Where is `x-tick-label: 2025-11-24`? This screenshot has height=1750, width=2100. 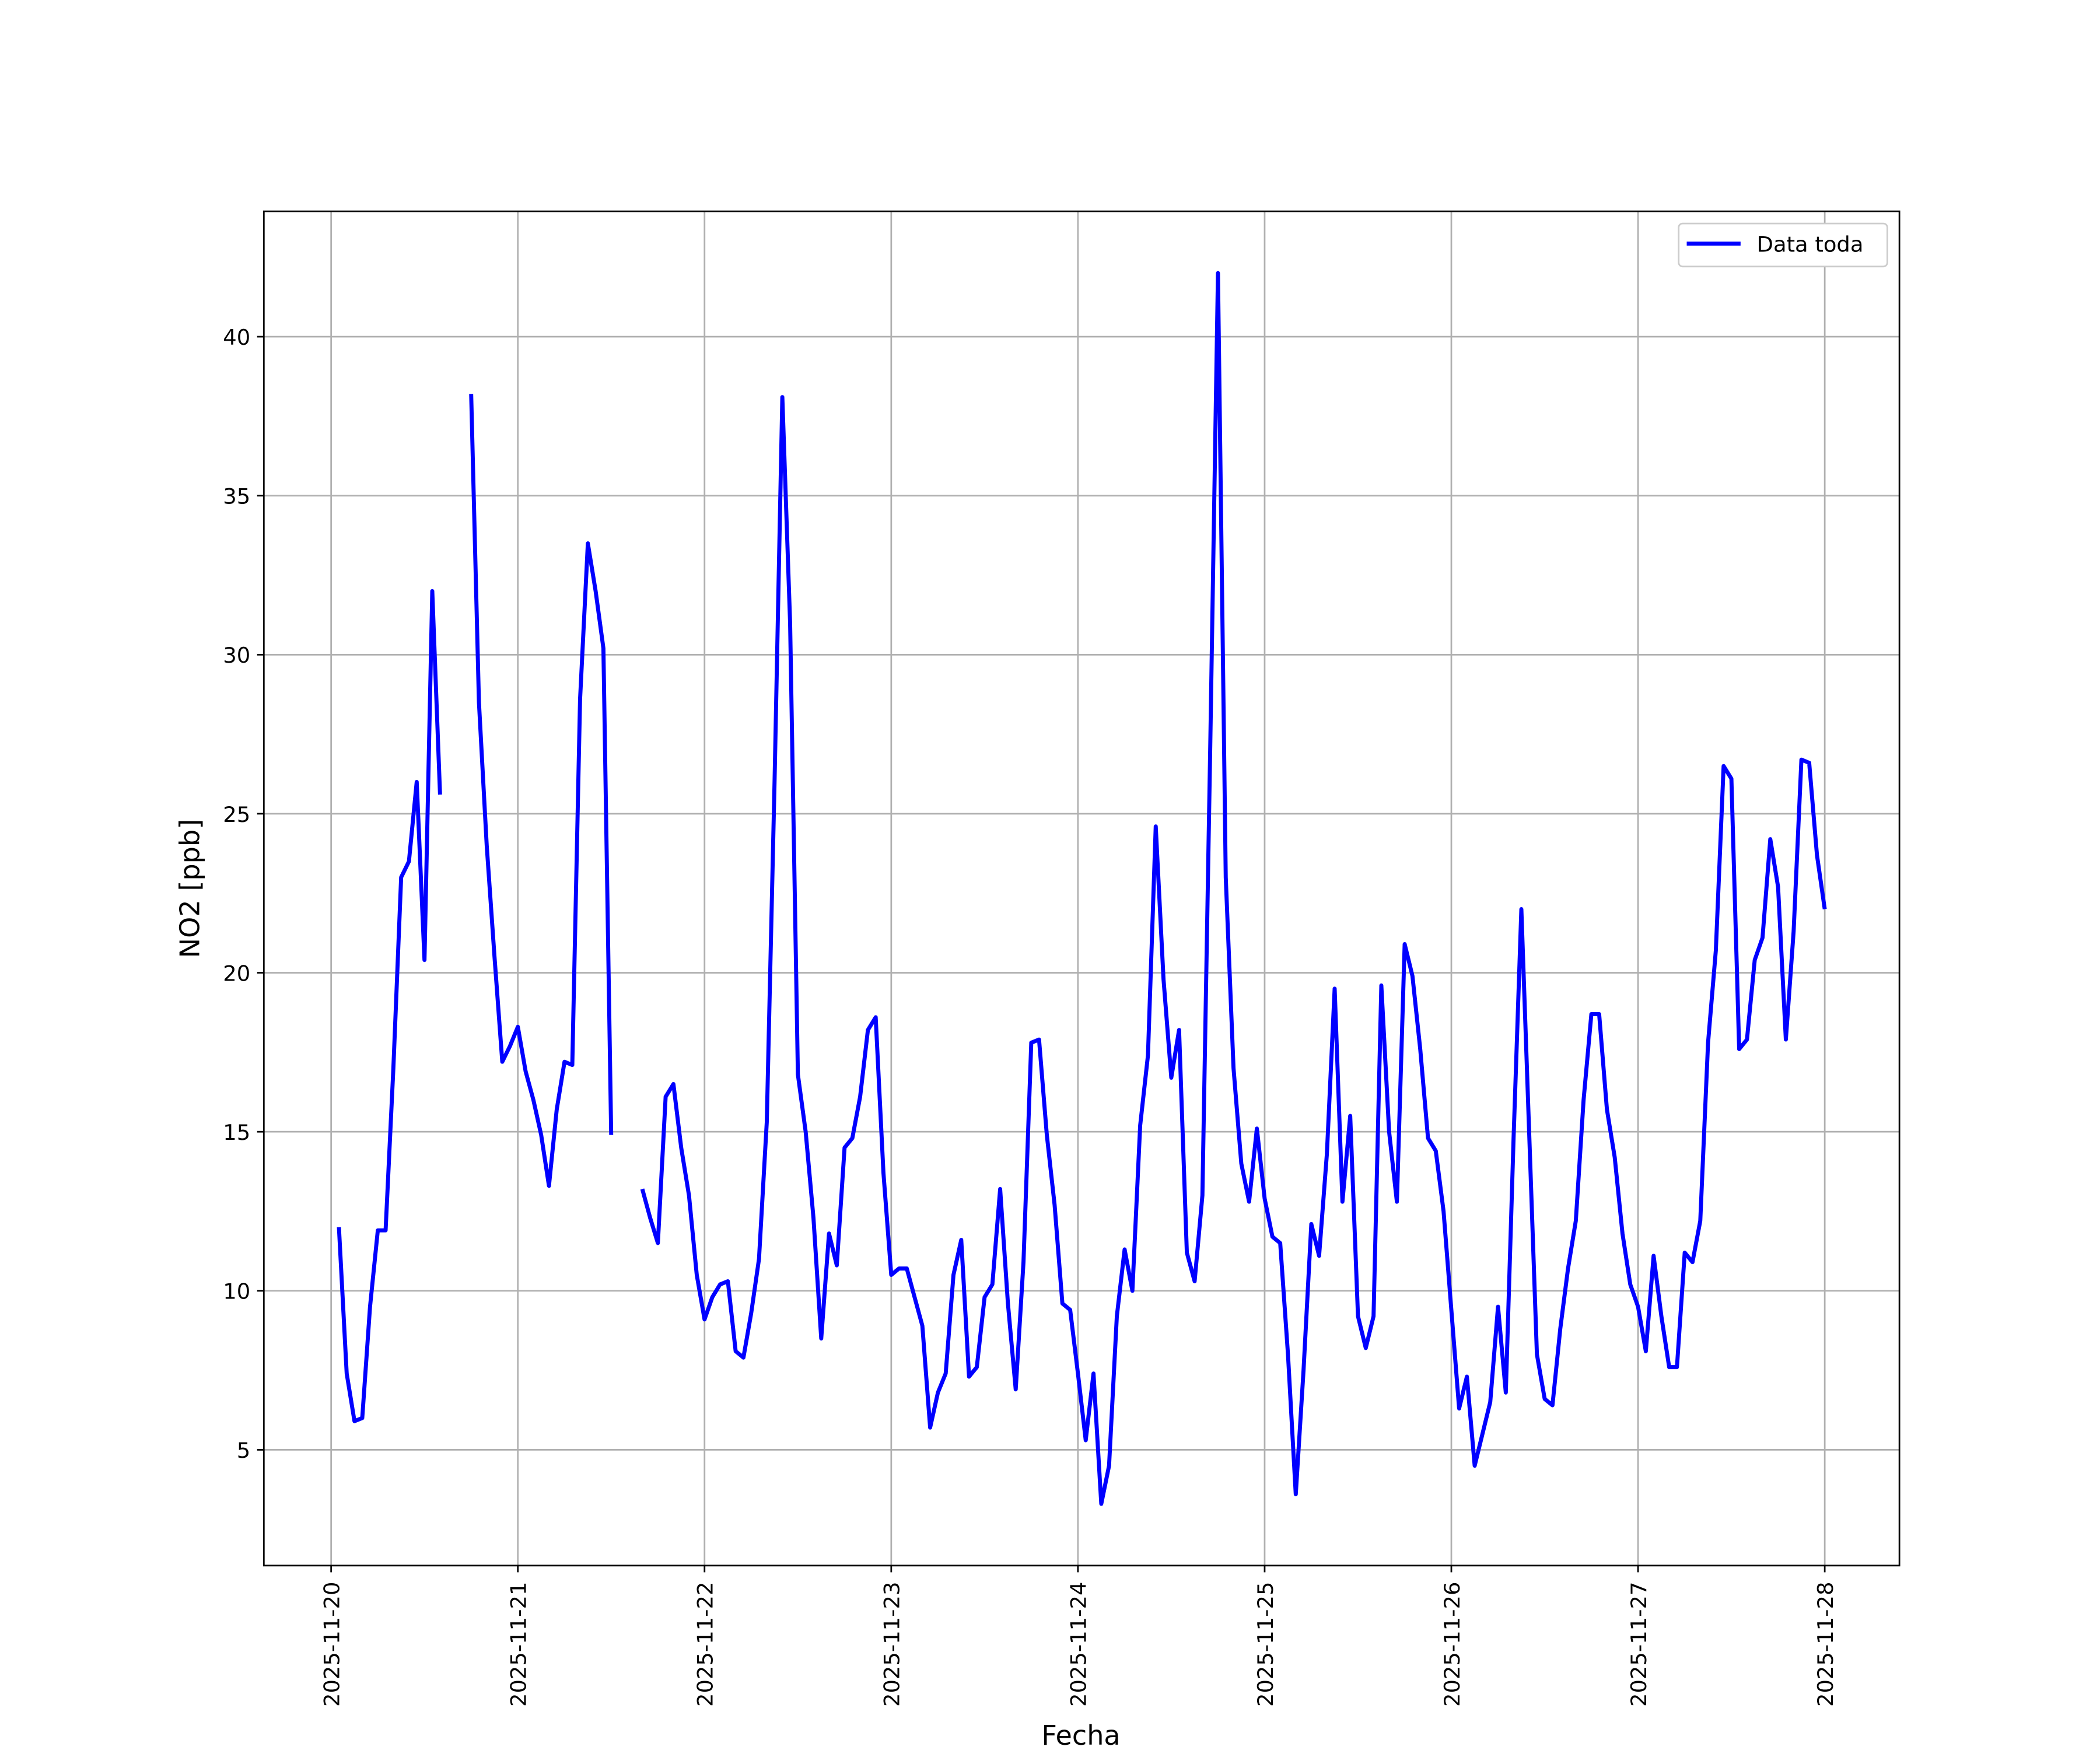 x-tick-label: 2025-11-24 is located at coordinates (1078, 1644).